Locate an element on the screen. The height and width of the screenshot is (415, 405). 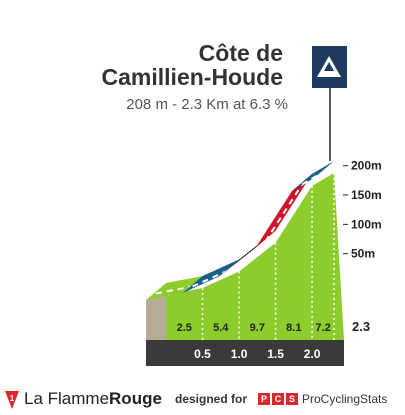
climb-subtitle: 208 m - 2.3 Km at 6.3 % is located at coordinates (207, 104).